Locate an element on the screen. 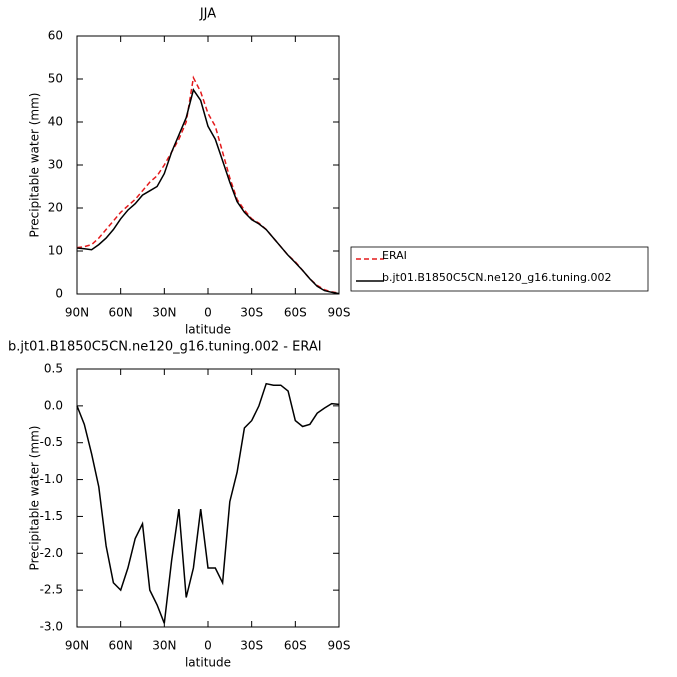 The height and width of the screenshot is (677, 677). y-tick-label: -1.5 is located at coordinates (51, 516).